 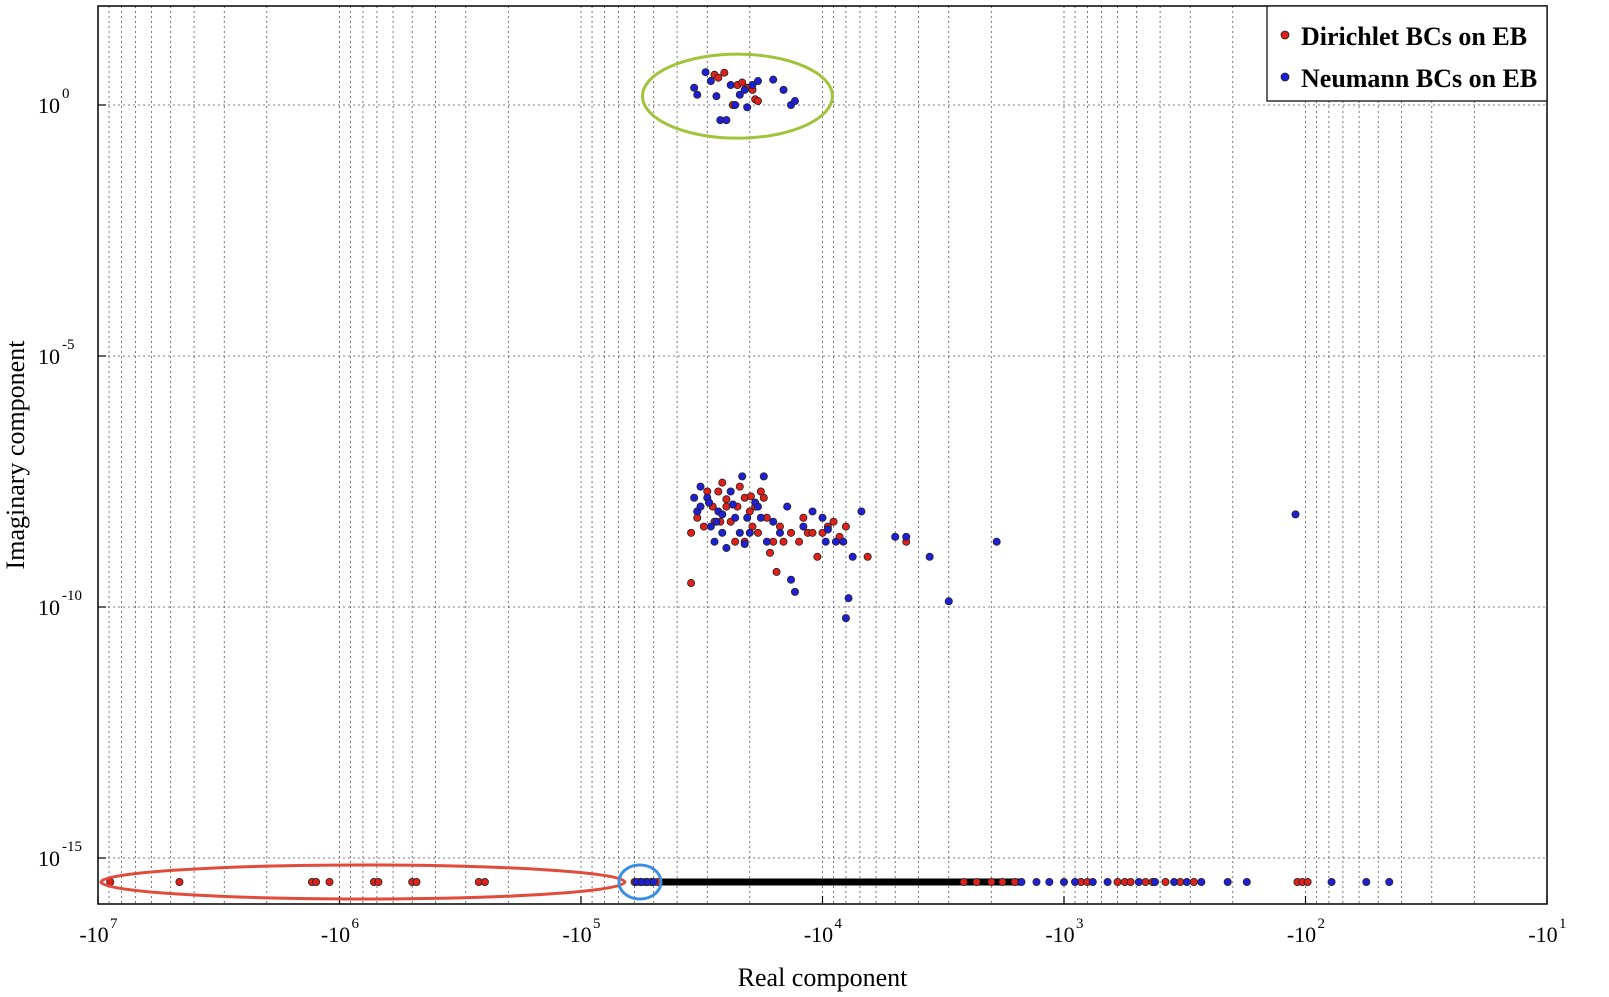 I want to click on legend-marker, so click(x=1285, y=77).